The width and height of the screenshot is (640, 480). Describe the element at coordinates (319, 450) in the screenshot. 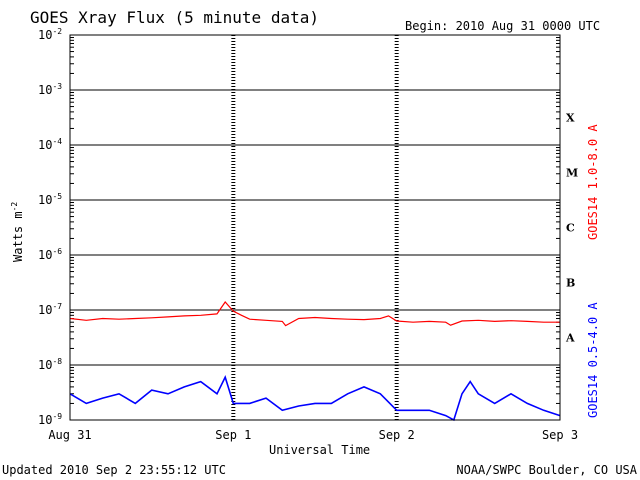

I see `x-axis-label: Universal Time` at that location.